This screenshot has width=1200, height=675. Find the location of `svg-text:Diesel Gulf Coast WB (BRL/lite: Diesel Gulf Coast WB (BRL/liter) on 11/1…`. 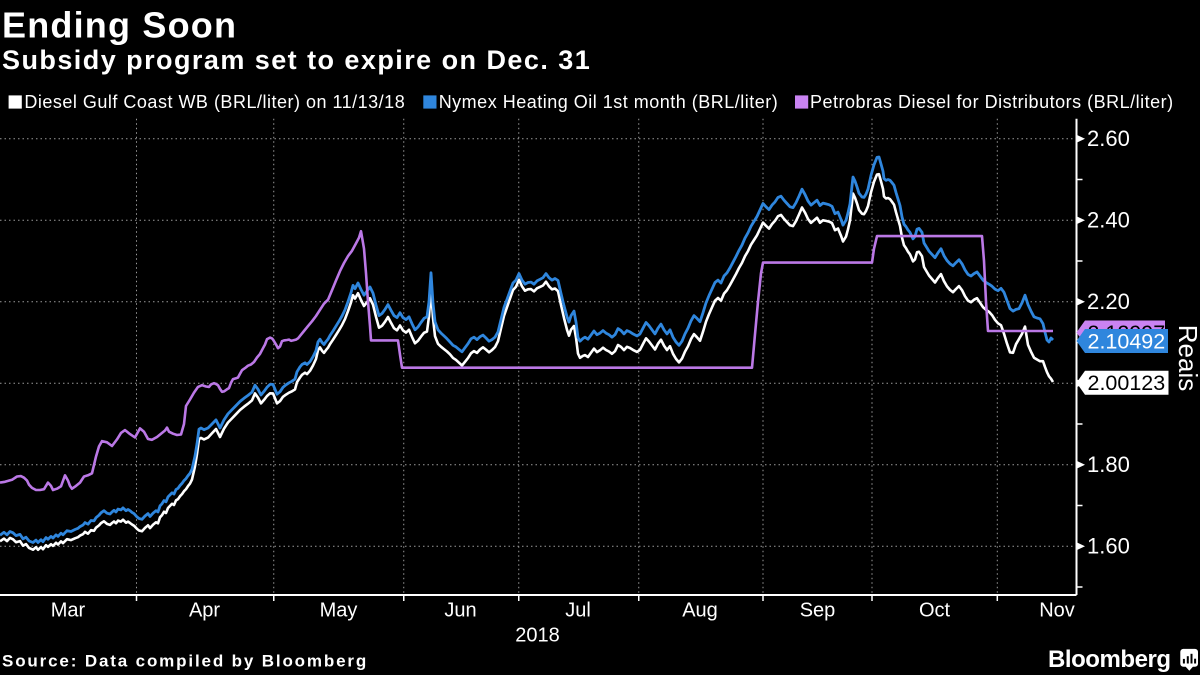

svg-text:Diesel Gulf Coast WB (BRL/lite: Diesel Gulf Coast WB (BRL/liter) on 11/1… is located at coordinates (214, 102).